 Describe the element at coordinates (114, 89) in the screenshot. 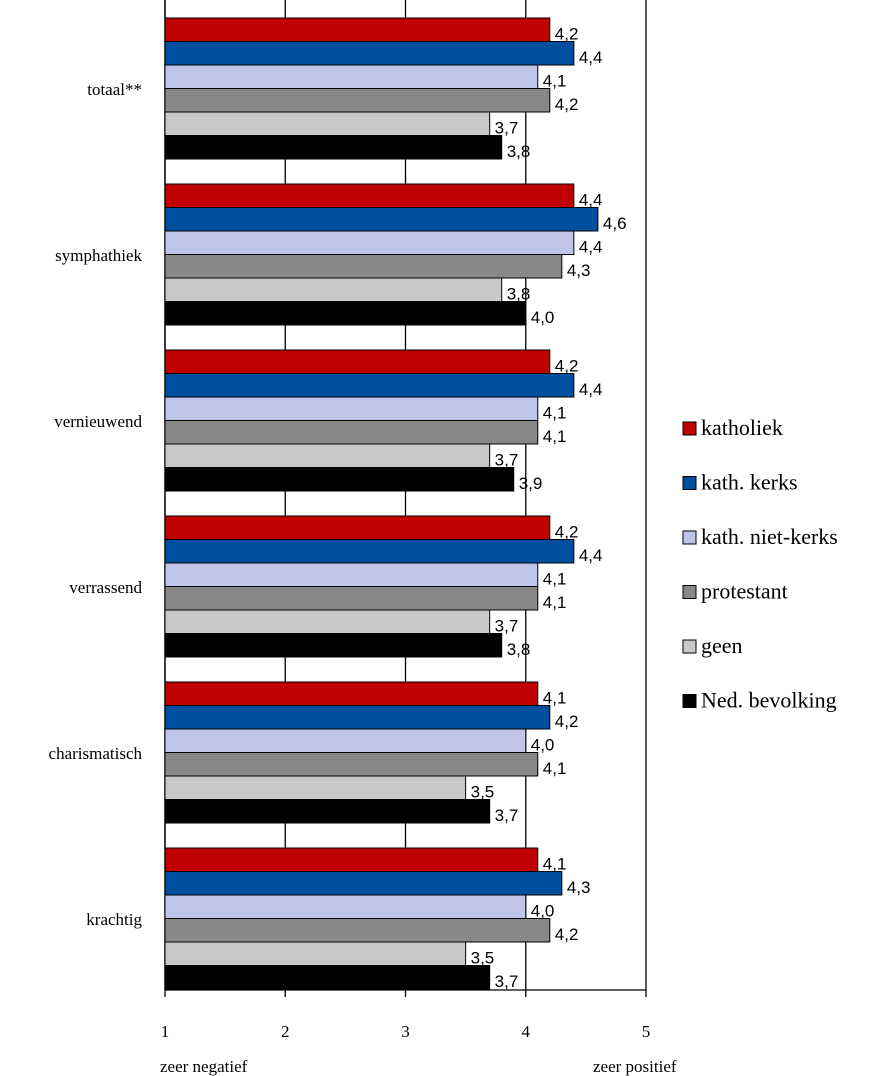

I see `y-tick-label: totaal**` at that location.